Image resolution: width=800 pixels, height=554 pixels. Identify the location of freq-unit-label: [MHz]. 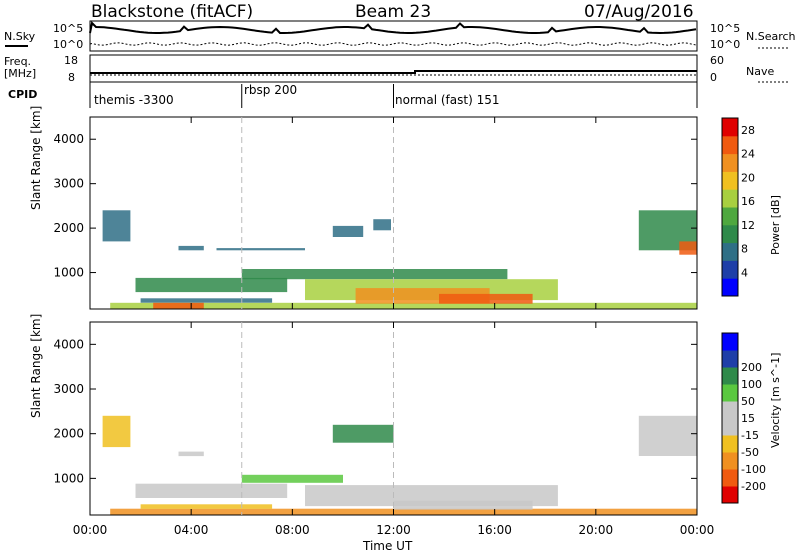
(20, 73).